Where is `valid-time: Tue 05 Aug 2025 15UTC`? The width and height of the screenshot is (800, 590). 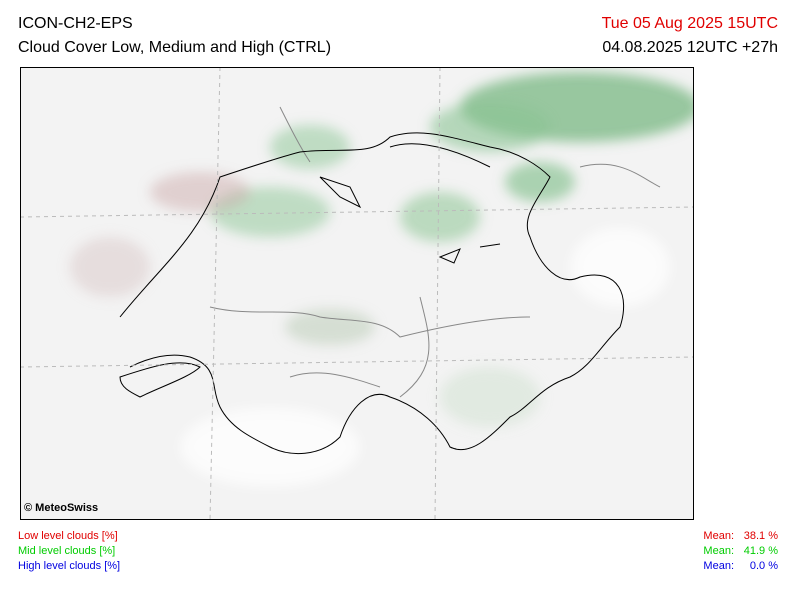 valid-time: Tue 05 Aug 2025 15UTC is located at coordinates (689, 23).